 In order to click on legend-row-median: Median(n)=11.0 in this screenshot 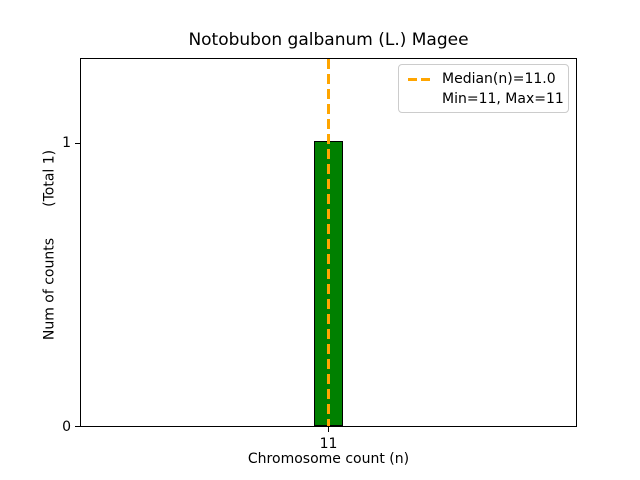, I will do `click(484, 79)`.